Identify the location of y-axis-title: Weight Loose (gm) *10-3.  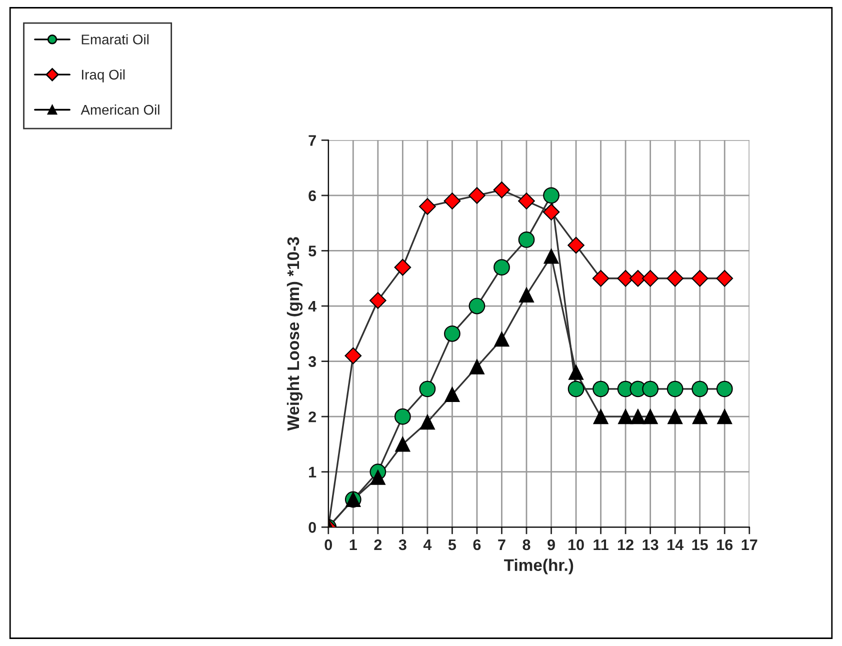
(294, 334).